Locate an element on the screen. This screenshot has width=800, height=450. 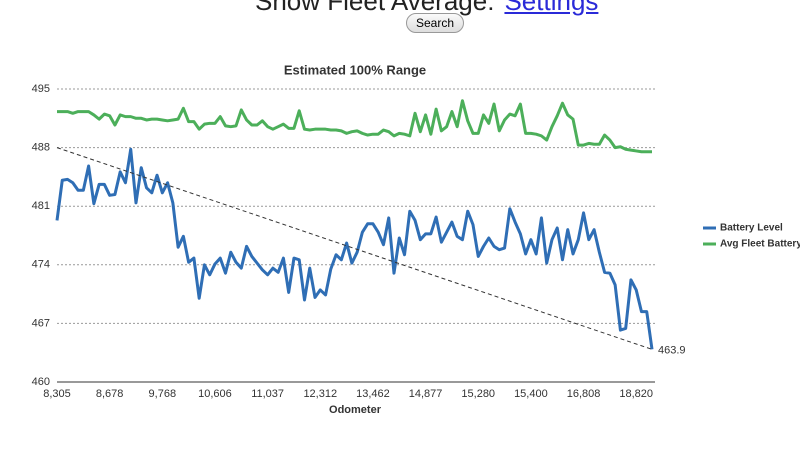
x-tick-label: 12,312 is located at coordinates (320, 394).